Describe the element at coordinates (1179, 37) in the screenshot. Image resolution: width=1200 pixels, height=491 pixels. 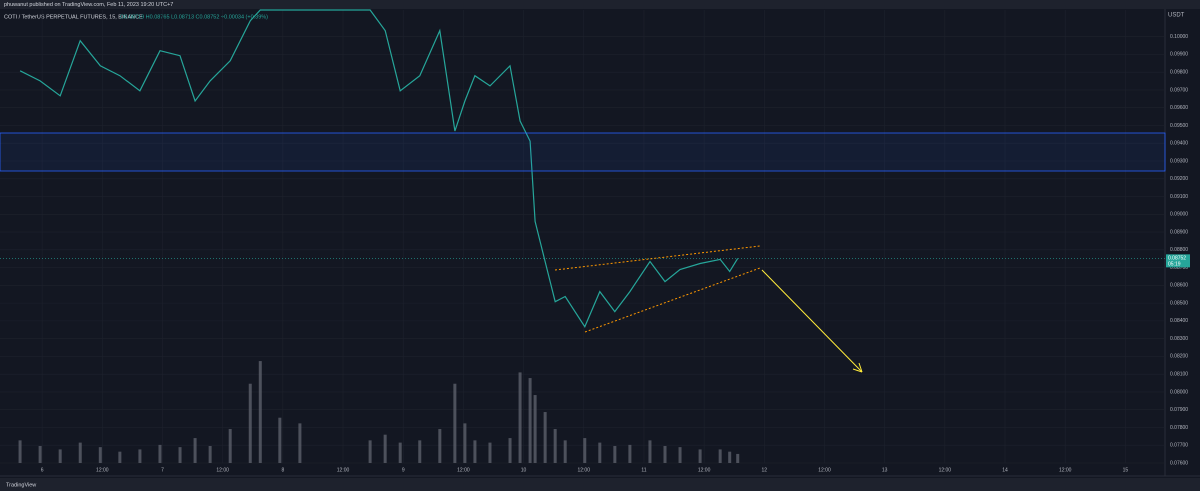
I see `y-tick-label: 0.10000` at that location.